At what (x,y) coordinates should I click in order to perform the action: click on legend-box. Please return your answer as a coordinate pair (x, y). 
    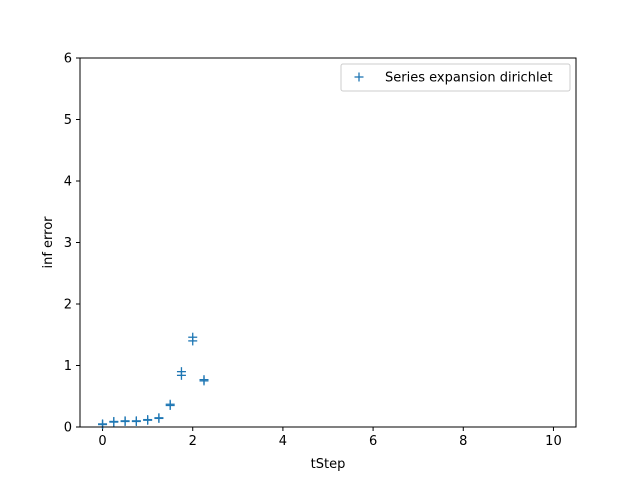
    Looking at the image, I should click on (455, 77).